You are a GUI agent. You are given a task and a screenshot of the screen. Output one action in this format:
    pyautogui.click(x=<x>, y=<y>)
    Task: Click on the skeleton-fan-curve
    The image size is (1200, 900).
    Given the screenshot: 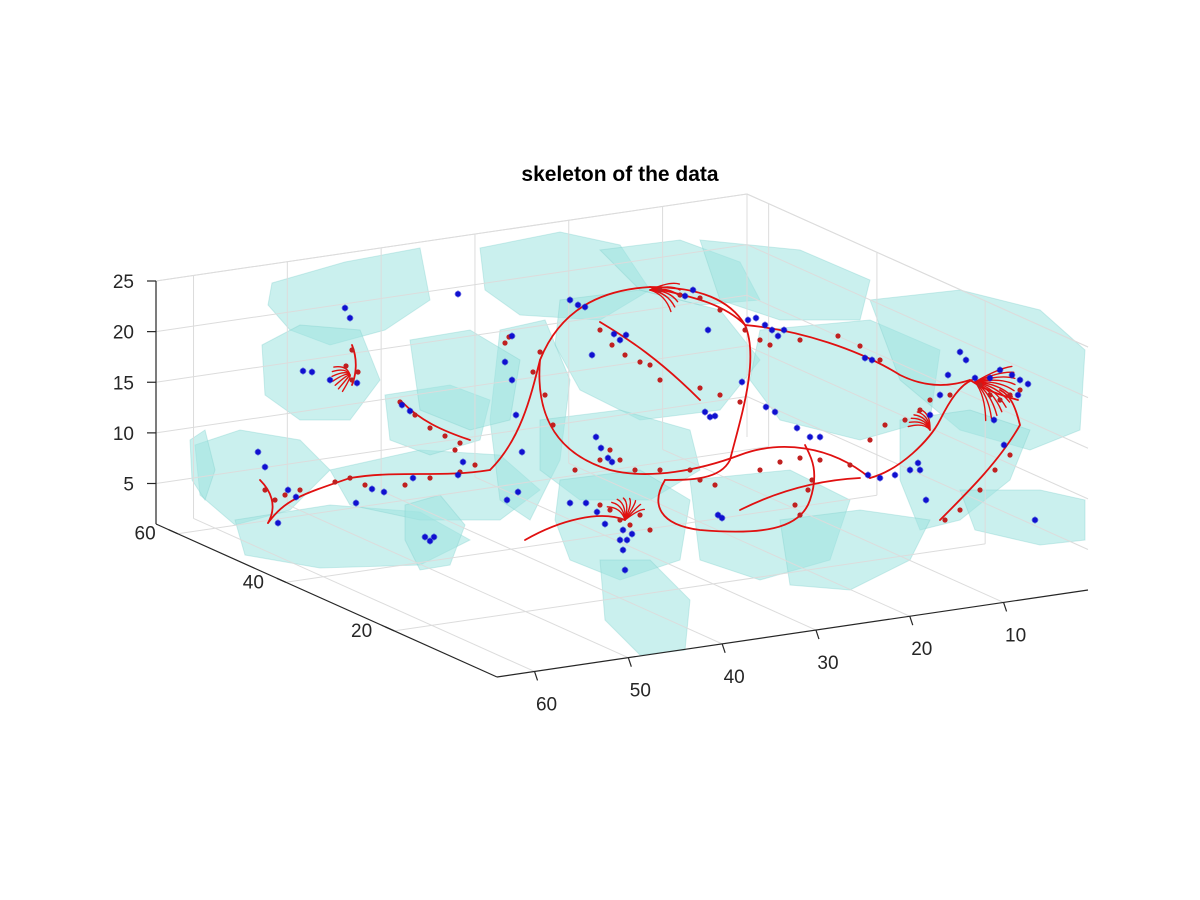 What is the action you would take?
    pyautogui.click(x=635, y=514)
    